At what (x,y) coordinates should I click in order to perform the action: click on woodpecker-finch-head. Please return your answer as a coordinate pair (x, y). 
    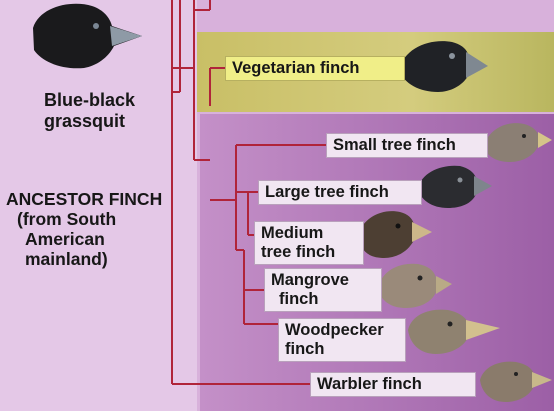
    Looking at the image, I should click on (454, 331).